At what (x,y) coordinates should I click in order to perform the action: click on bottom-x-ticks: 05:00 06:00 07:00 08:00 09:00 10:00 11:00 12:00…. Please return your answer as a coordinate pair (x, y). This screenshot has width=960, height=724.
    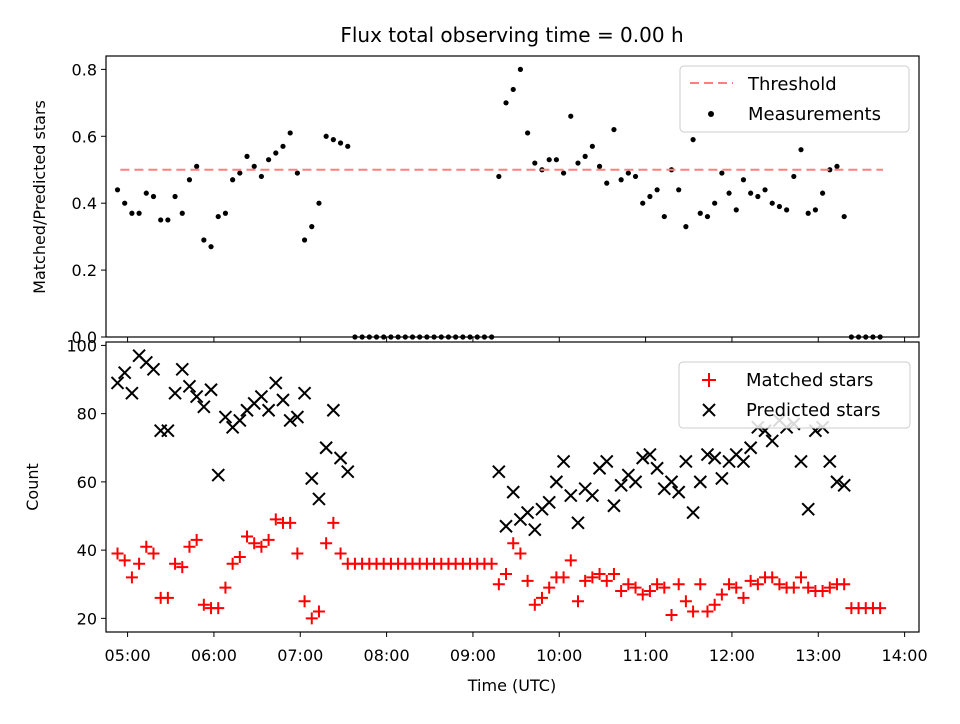
    Looking at the image, I should click on (516, 648).